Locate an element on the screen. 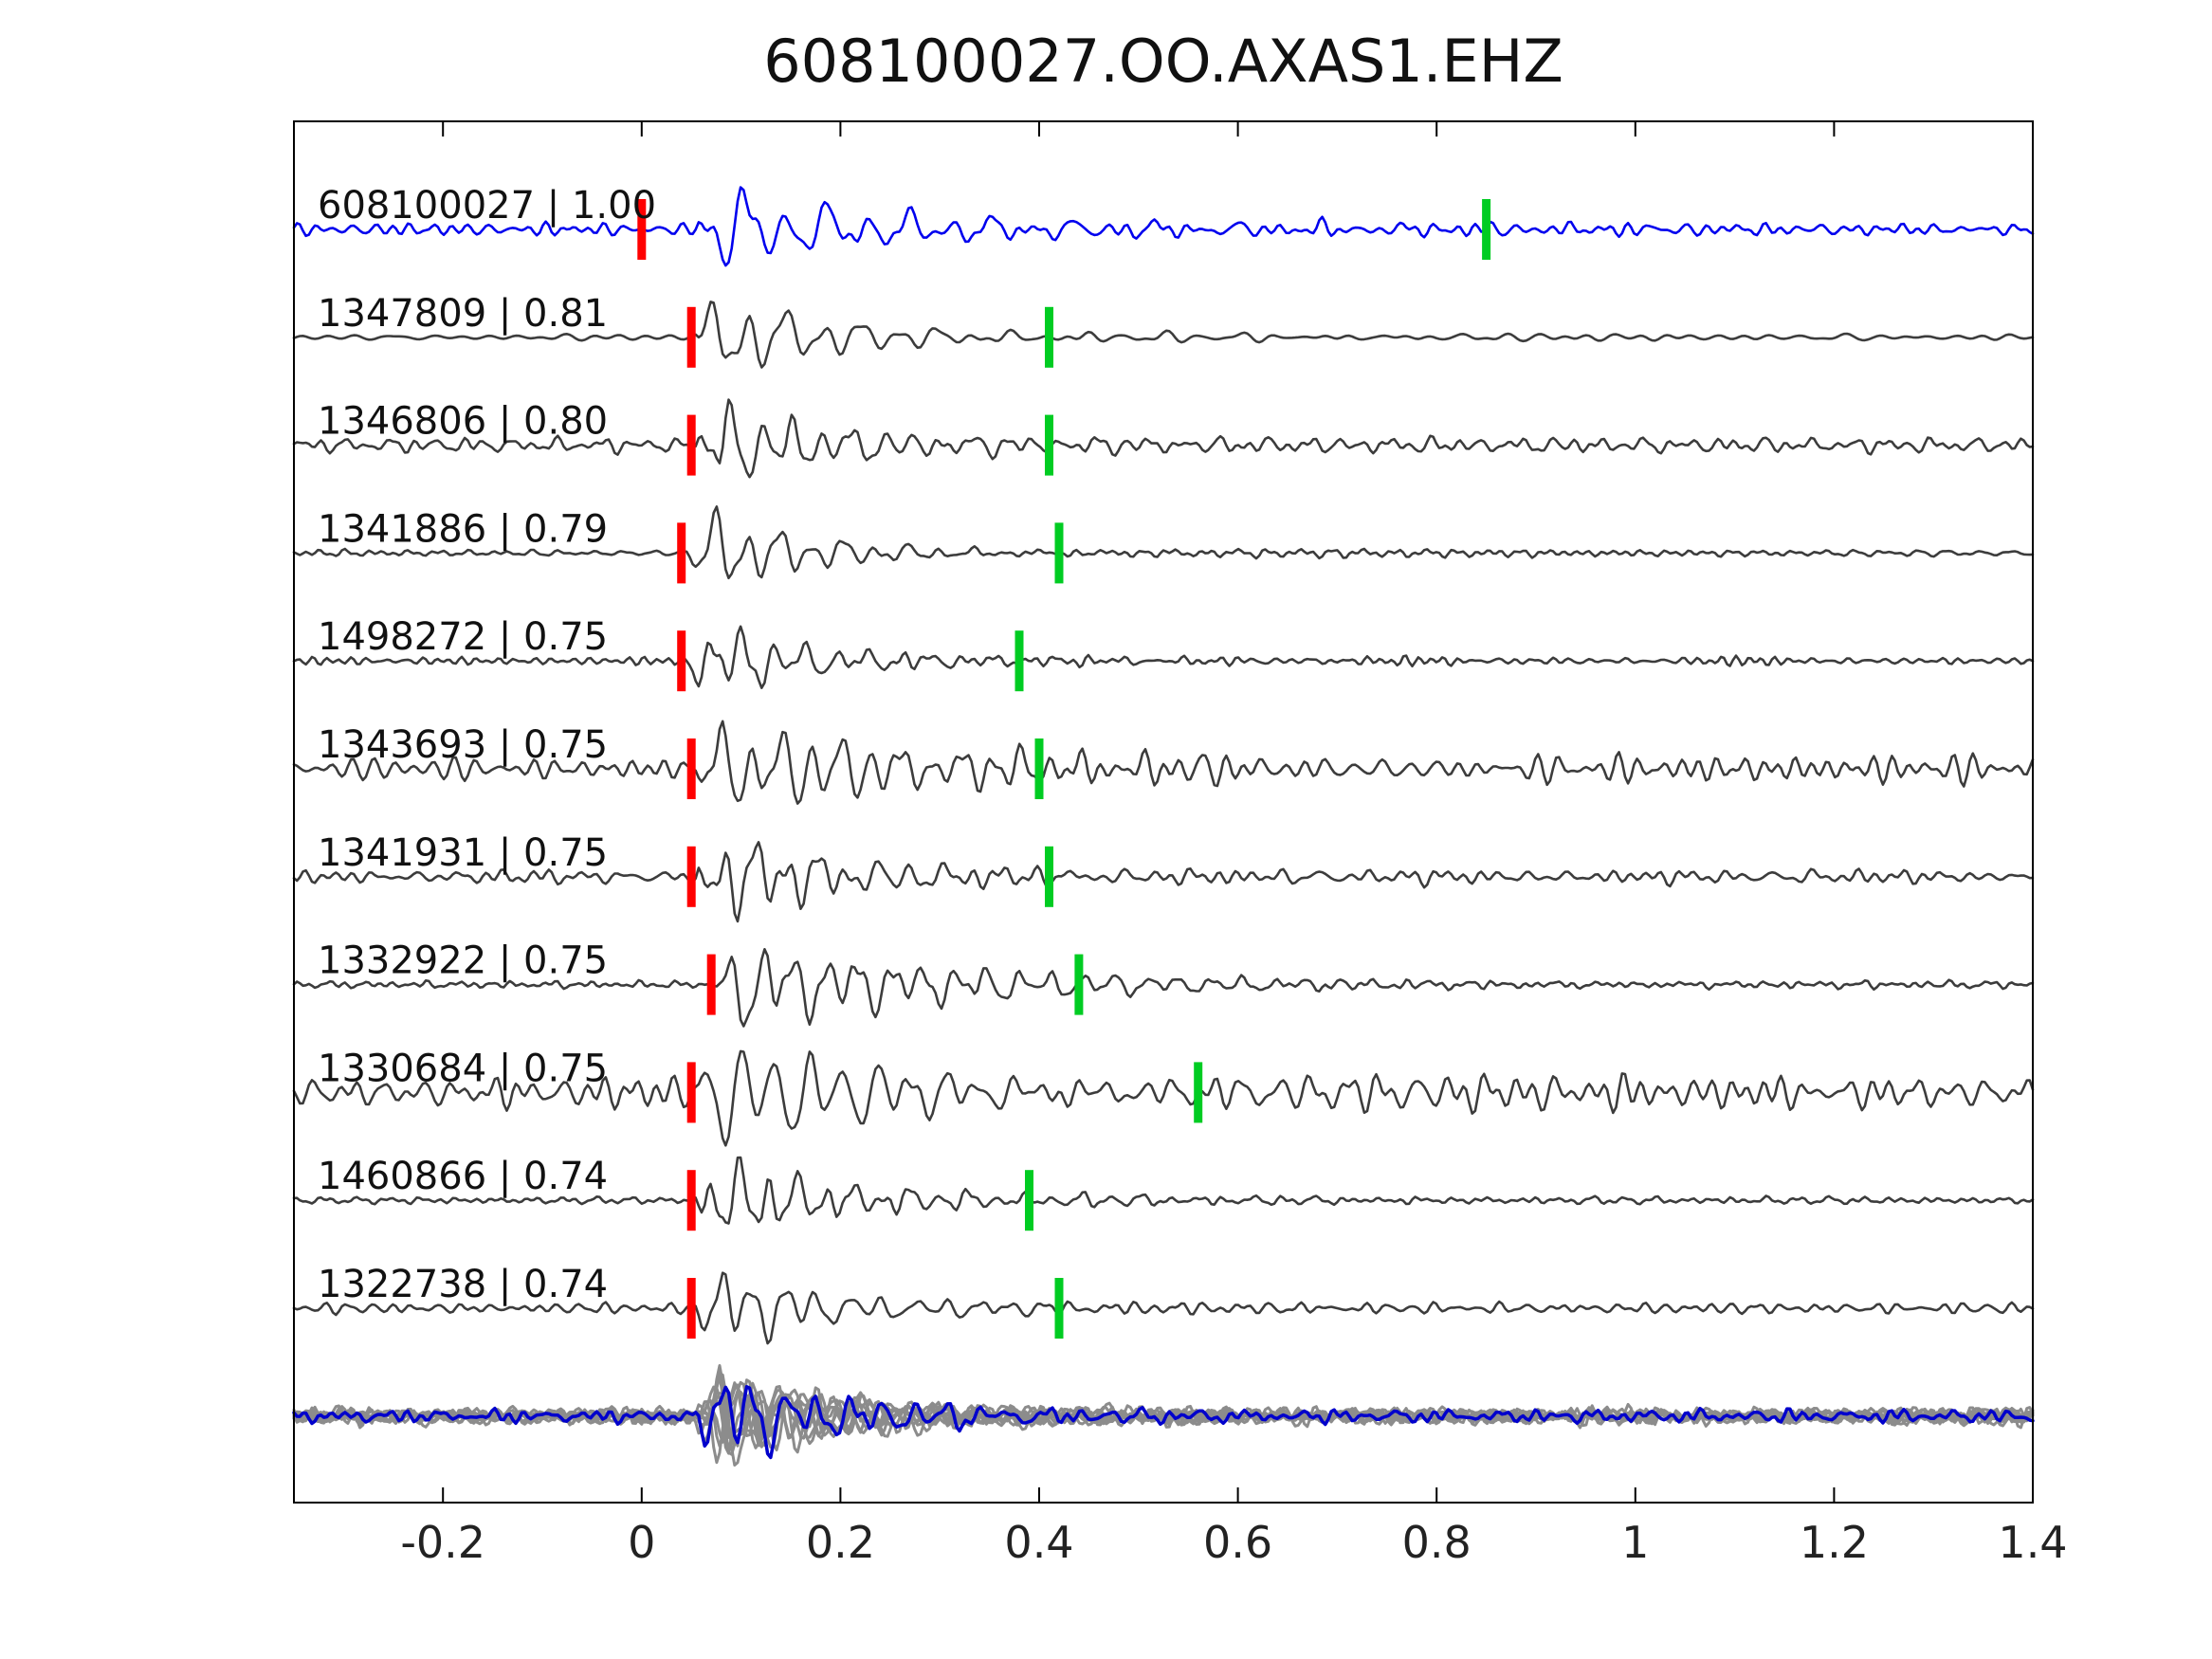  x-axis-tick-label: 0.4 is located at coordinates (1038, 1542).